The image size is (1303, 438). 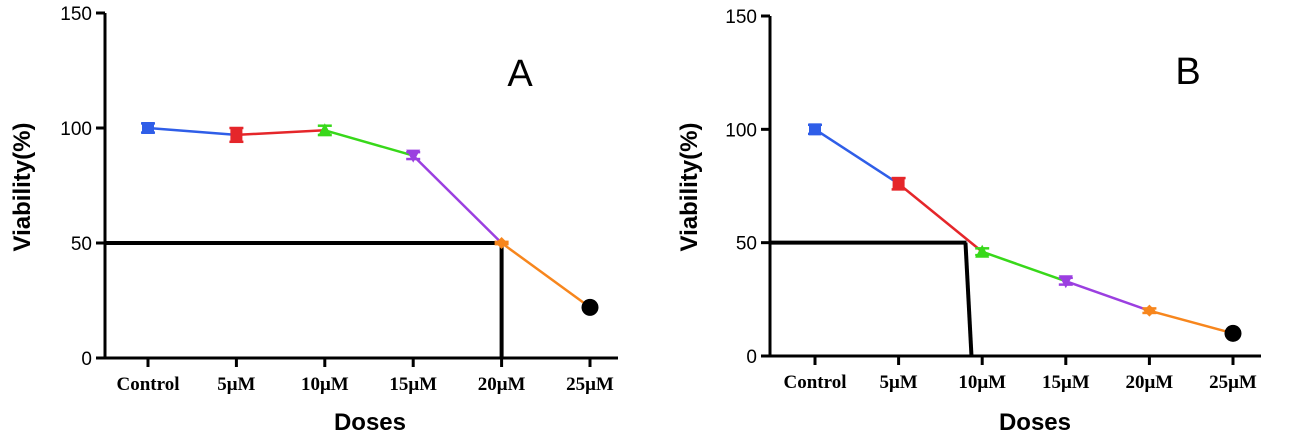 What do you see at coordinates (1187, 72) in the screenshot?
I see `panel-label: B` at bounding box center [1187, 72].